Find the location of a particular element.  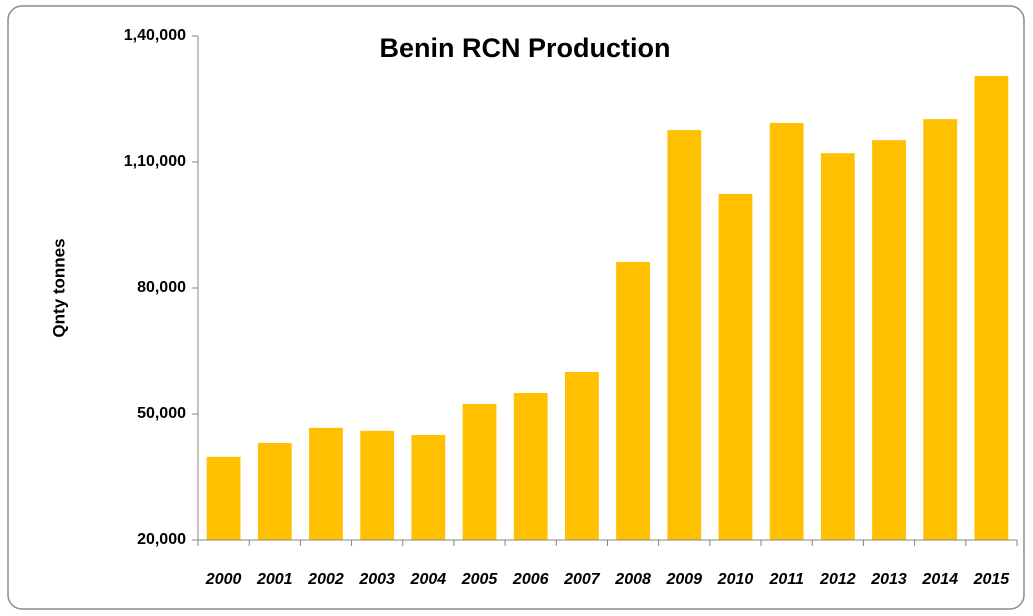

x-tick-label: 2015 is located at coordinates (992, 579).